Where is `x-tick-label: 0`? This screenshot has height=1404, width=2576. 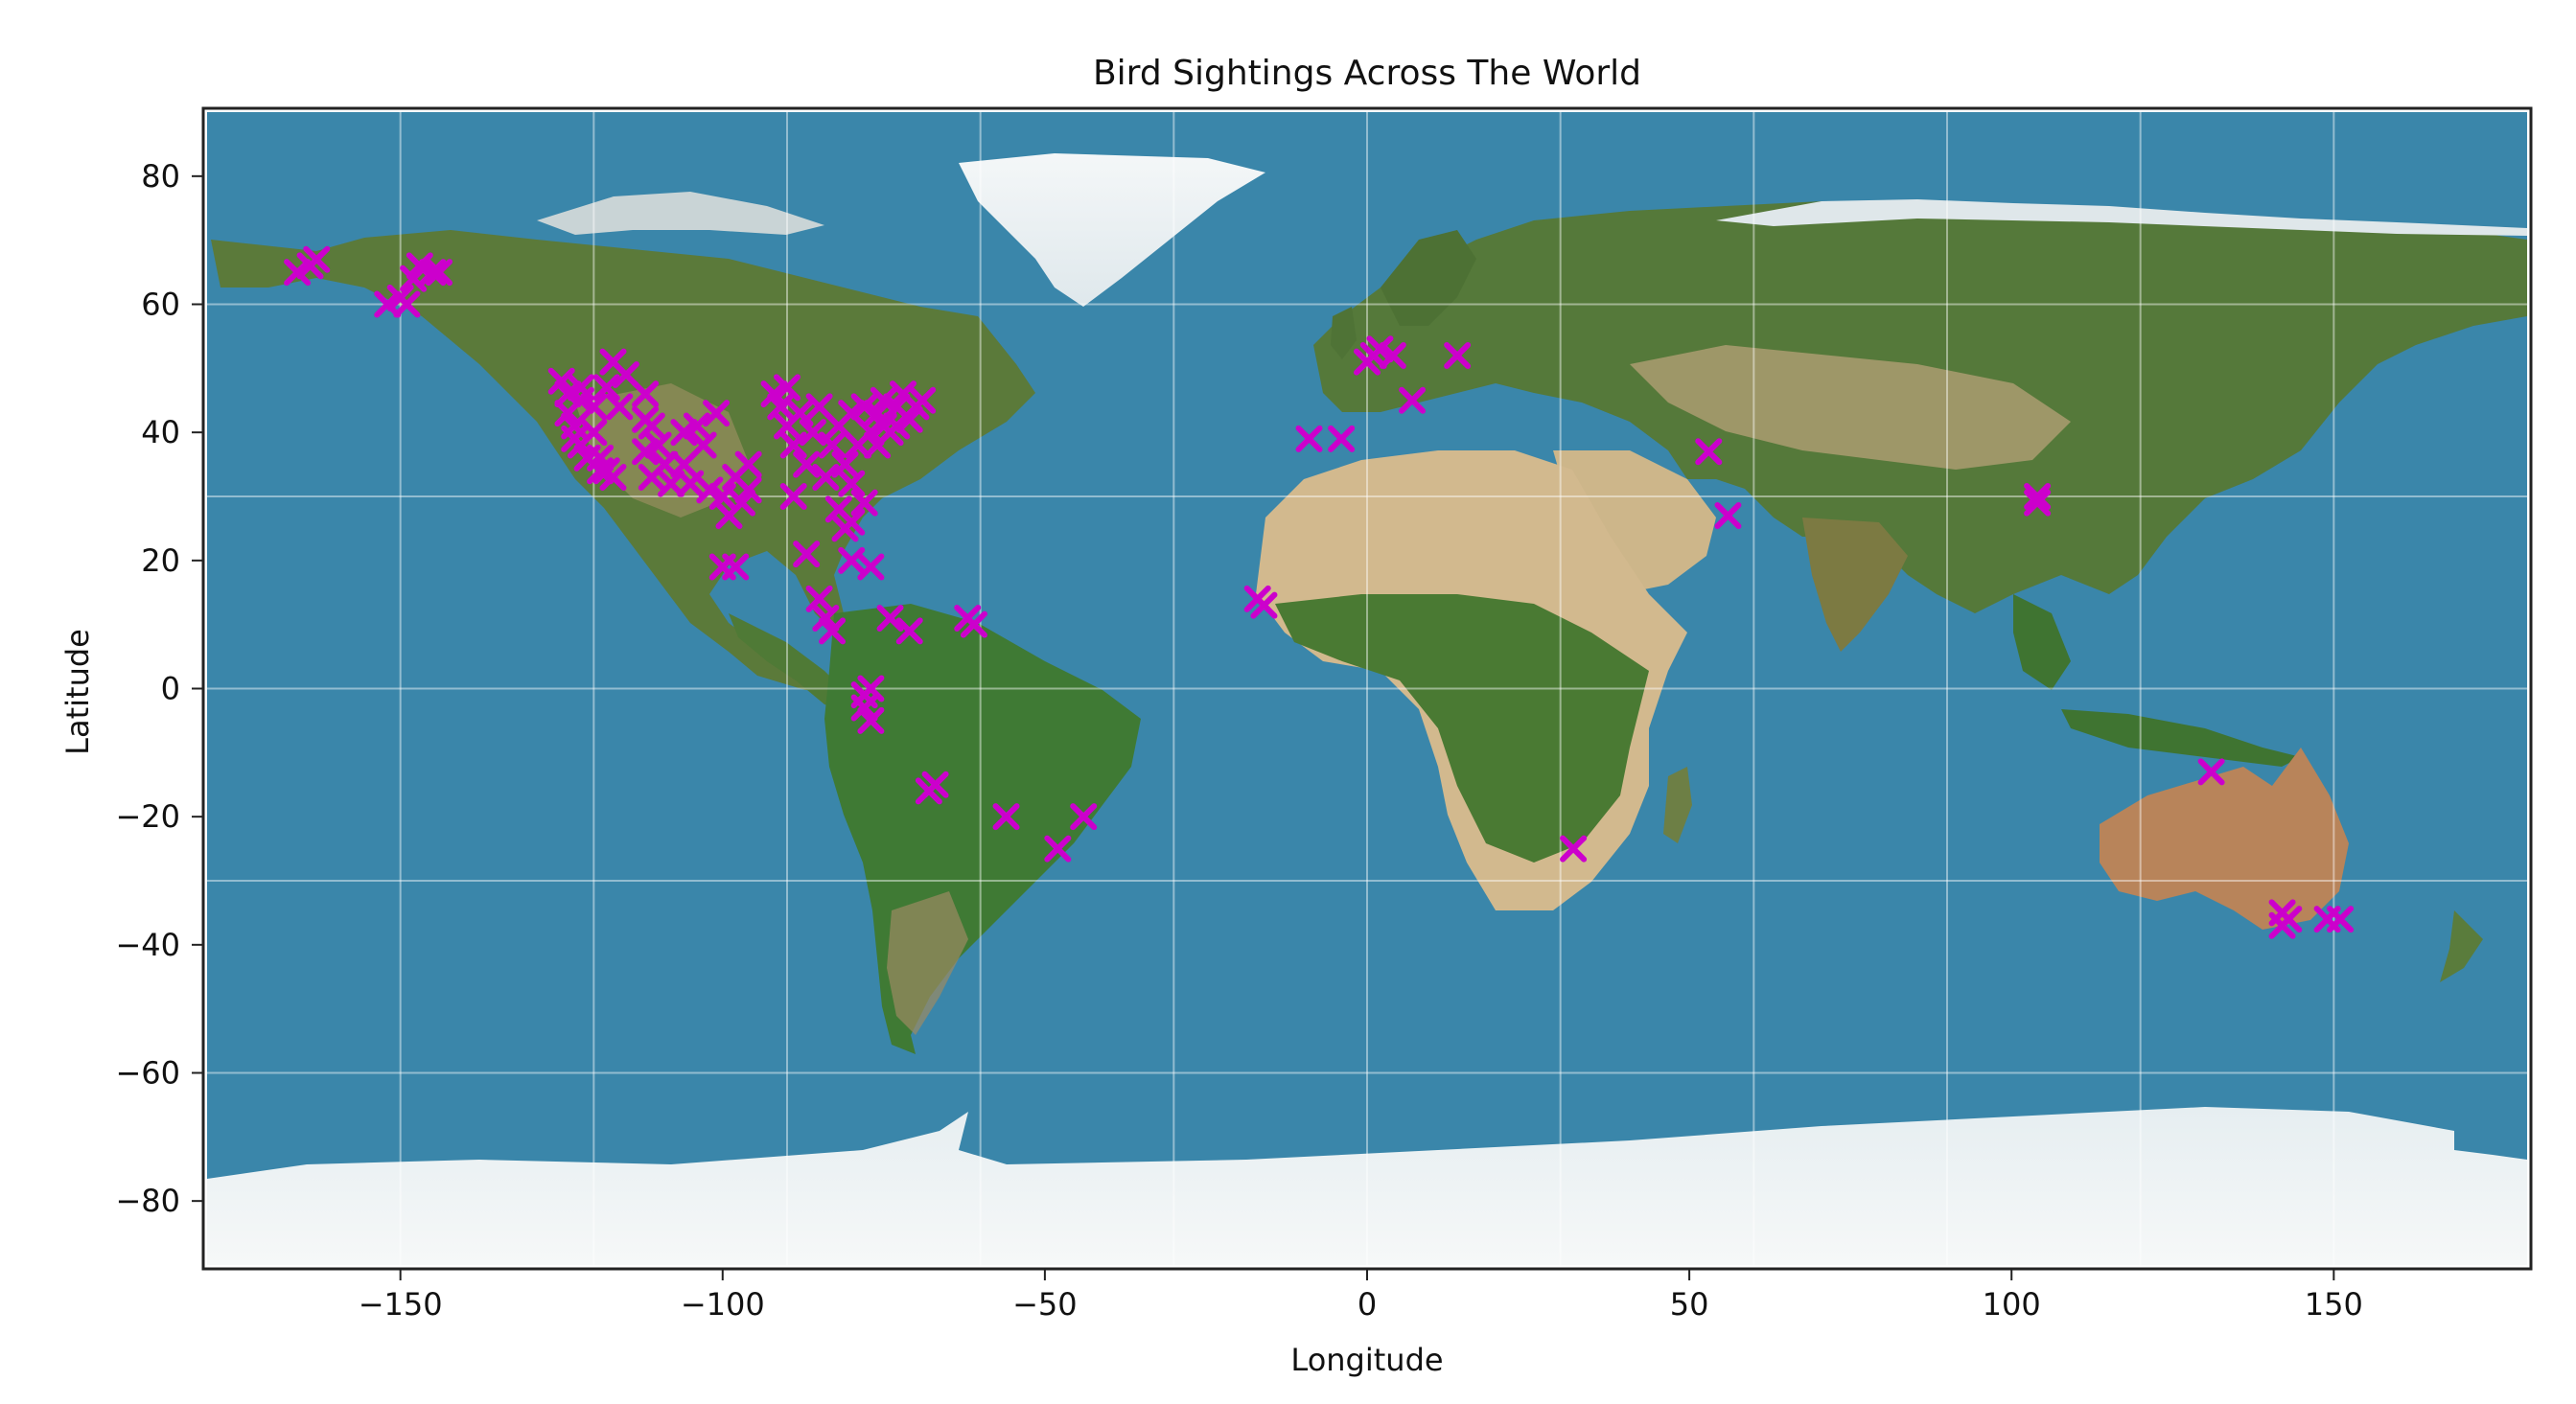 x-tick-label: 0 is located at coordinates (1367, 1304).